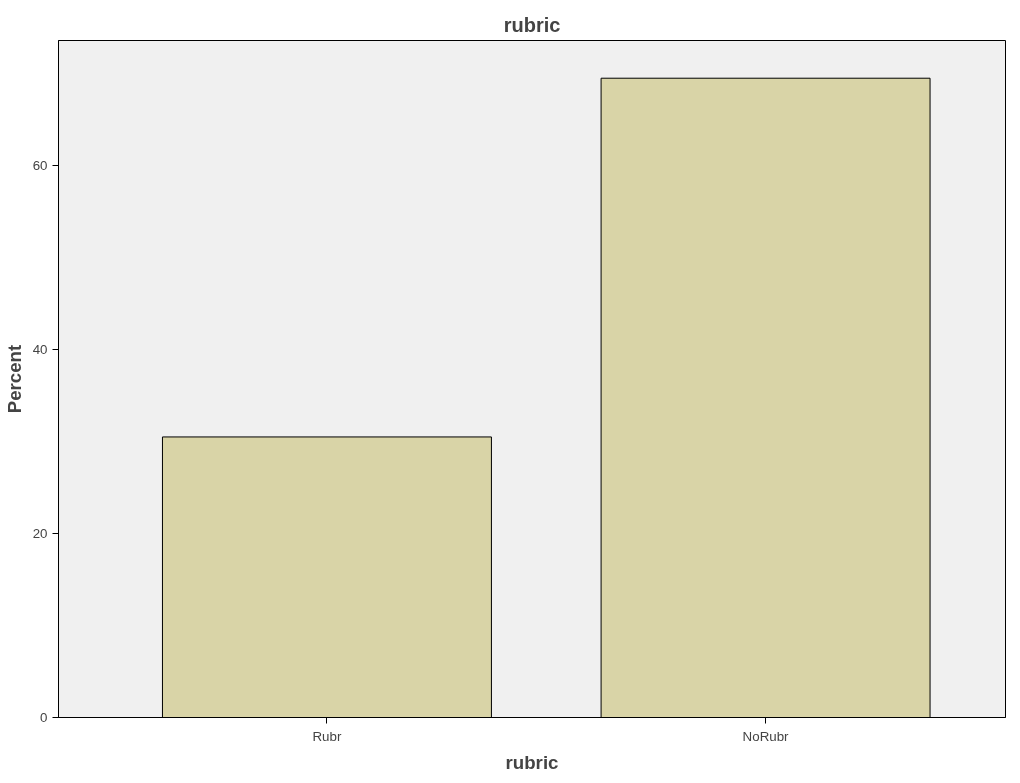  What do you see at coordinates (44, 717) in the screenshot?
I see `y-tick-label: 0` at bounding box center [44, 717].